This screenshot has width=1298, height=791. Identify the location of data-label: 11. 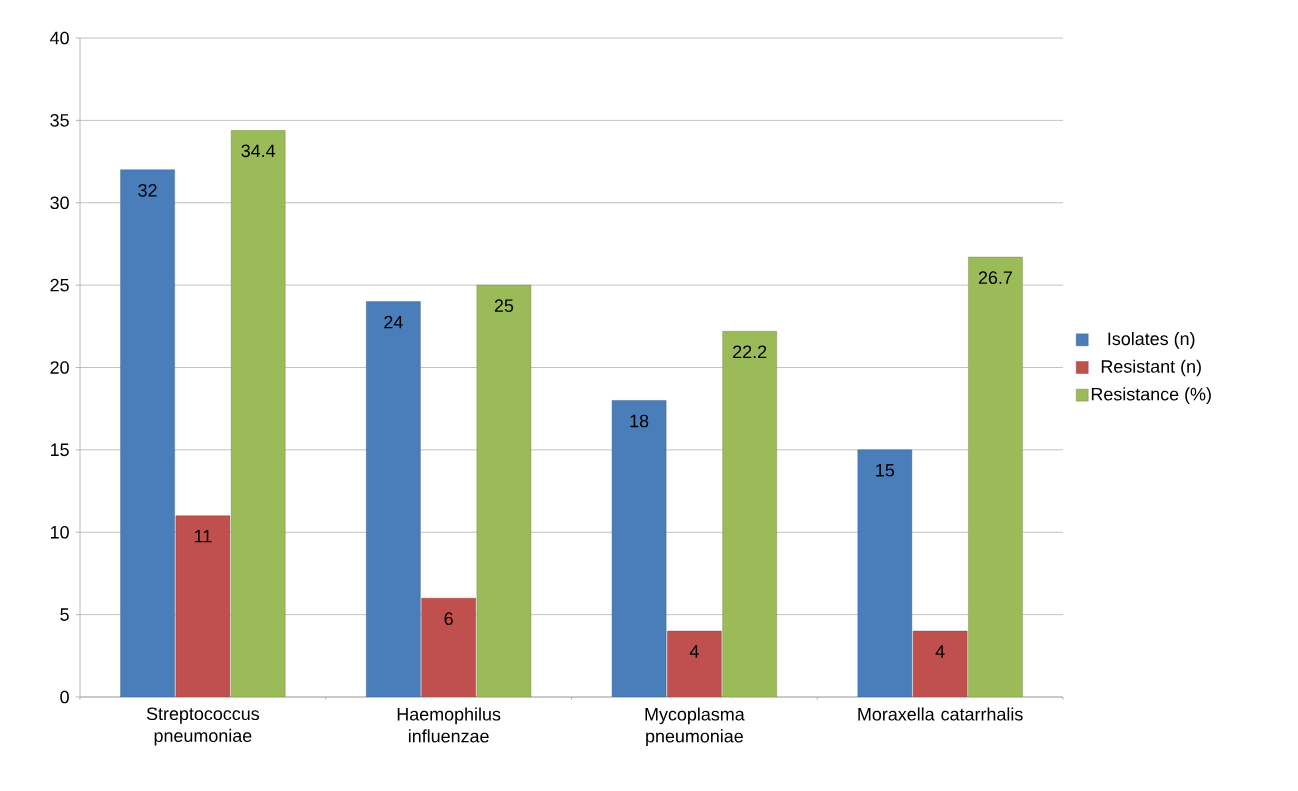
(203, 536).